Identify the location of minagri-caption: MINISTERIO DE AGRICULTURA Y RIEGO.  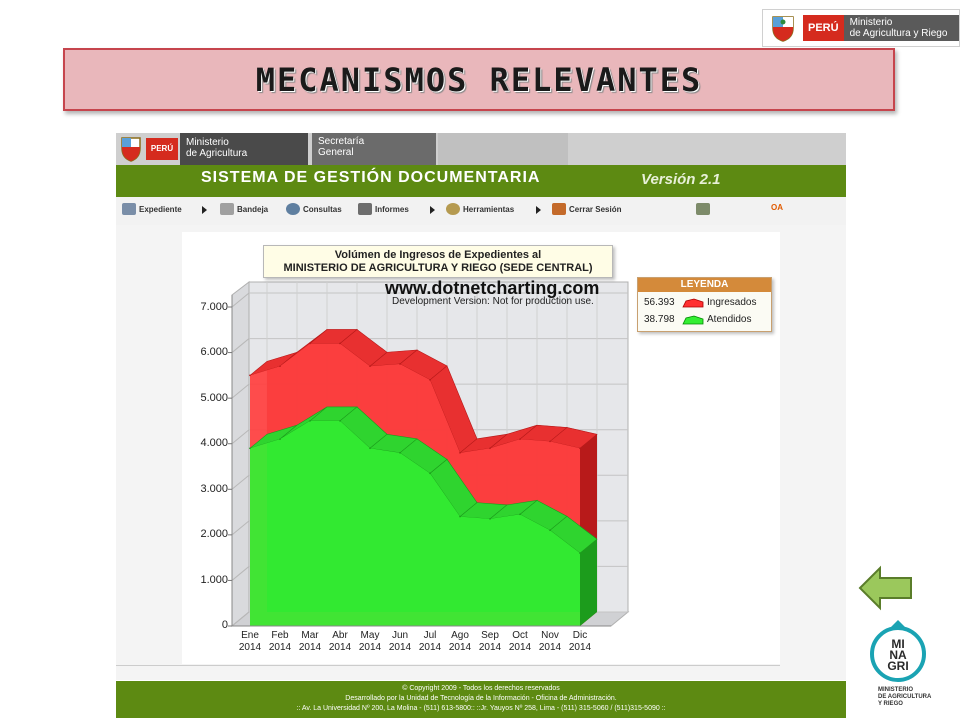
(905, 697).